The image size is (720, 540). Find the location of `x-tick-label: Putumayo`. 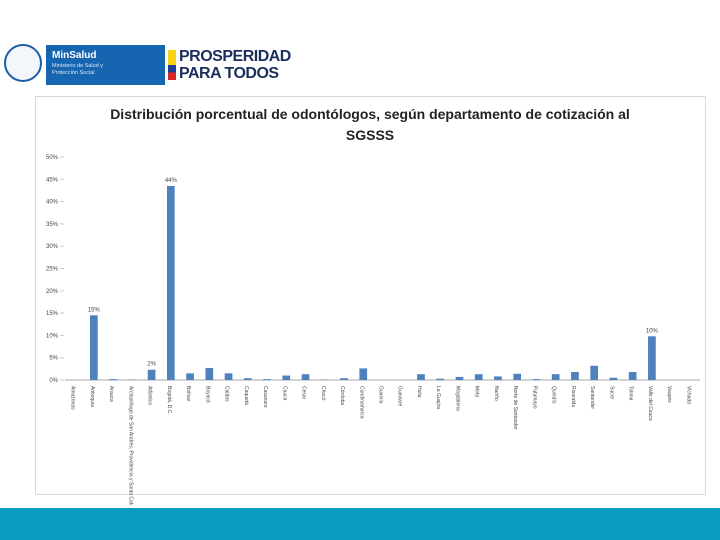

x-tick-label: Putumayo is located at coordinates (534, 397).